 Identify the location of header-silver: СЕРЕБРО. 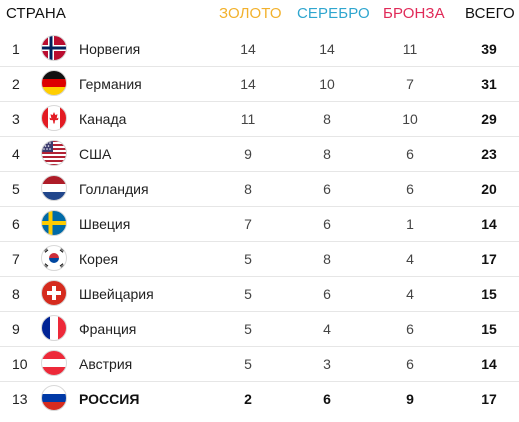
(333, 13).